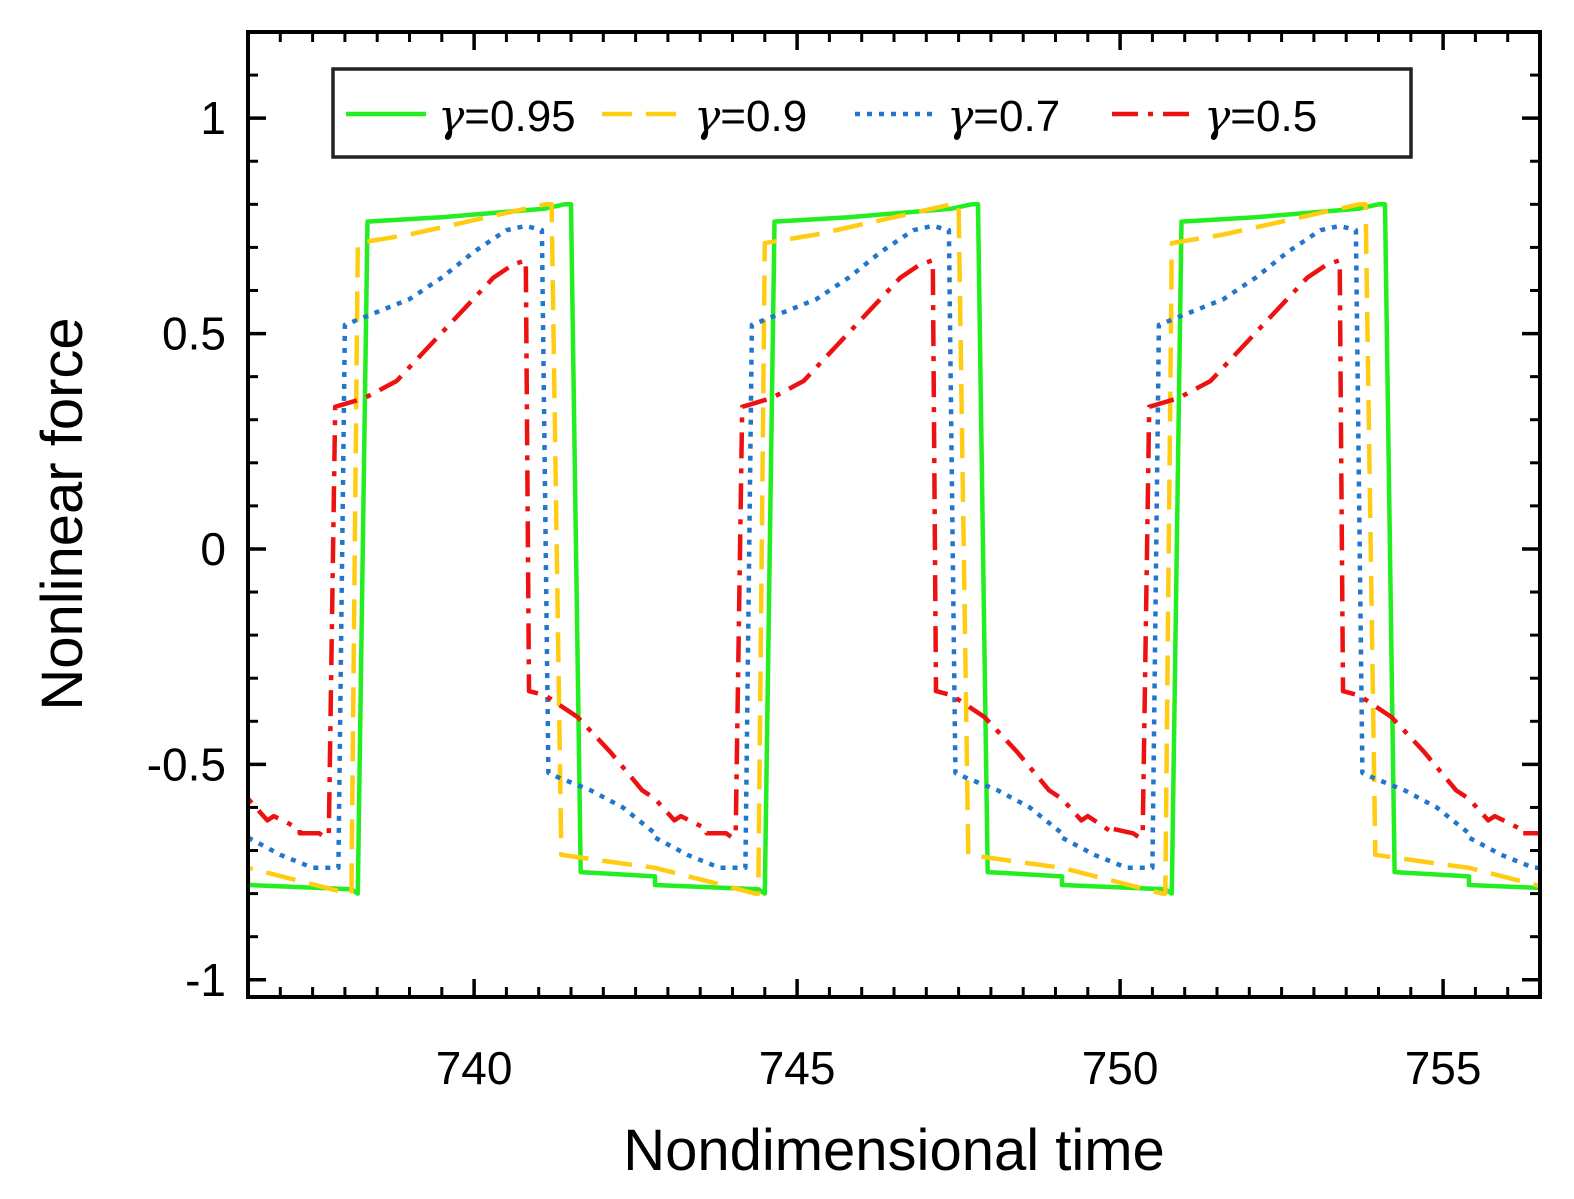 This screenshot has height=1199, width=1574. Describe the element at coordinates (750, 116) in the screenshot. I see `legend-label-0.9: γ=0.9` at that location.